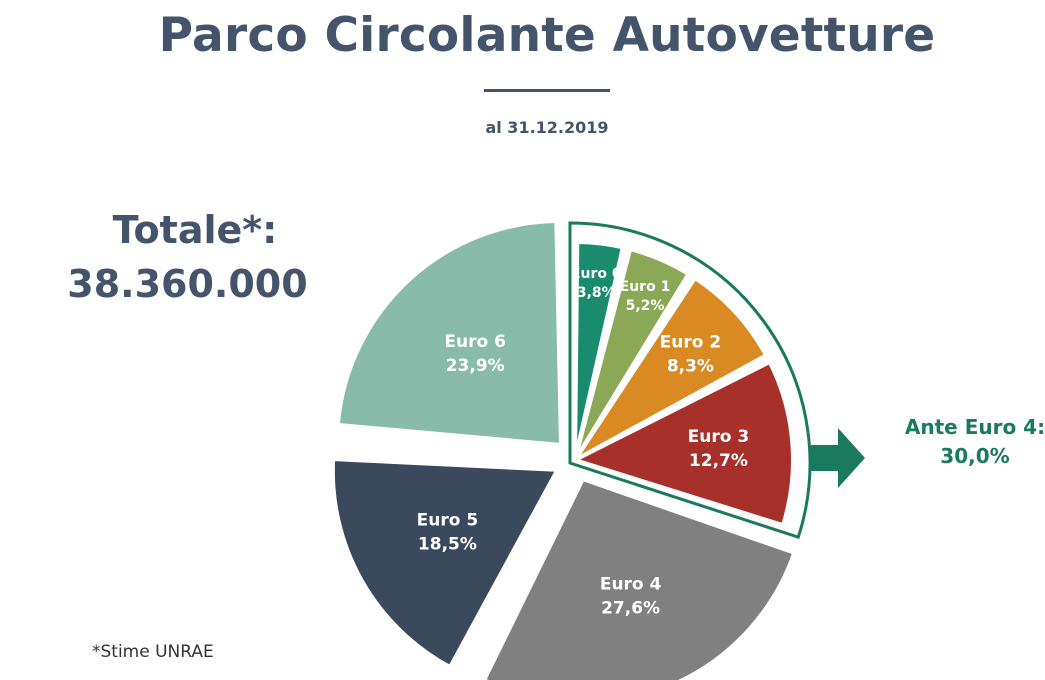 This screenshot has height=680, width=1045. I want to click on slice-value-euro-1: 5,2%, so click(645, 306).